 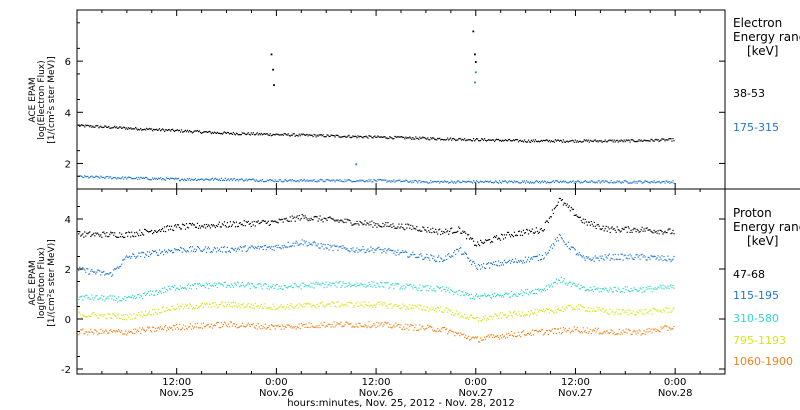 What do you see at coordinates (176, 382) in the screenshot?
I see `x-tick-time: 12:00` at bounding box center [176, 382].